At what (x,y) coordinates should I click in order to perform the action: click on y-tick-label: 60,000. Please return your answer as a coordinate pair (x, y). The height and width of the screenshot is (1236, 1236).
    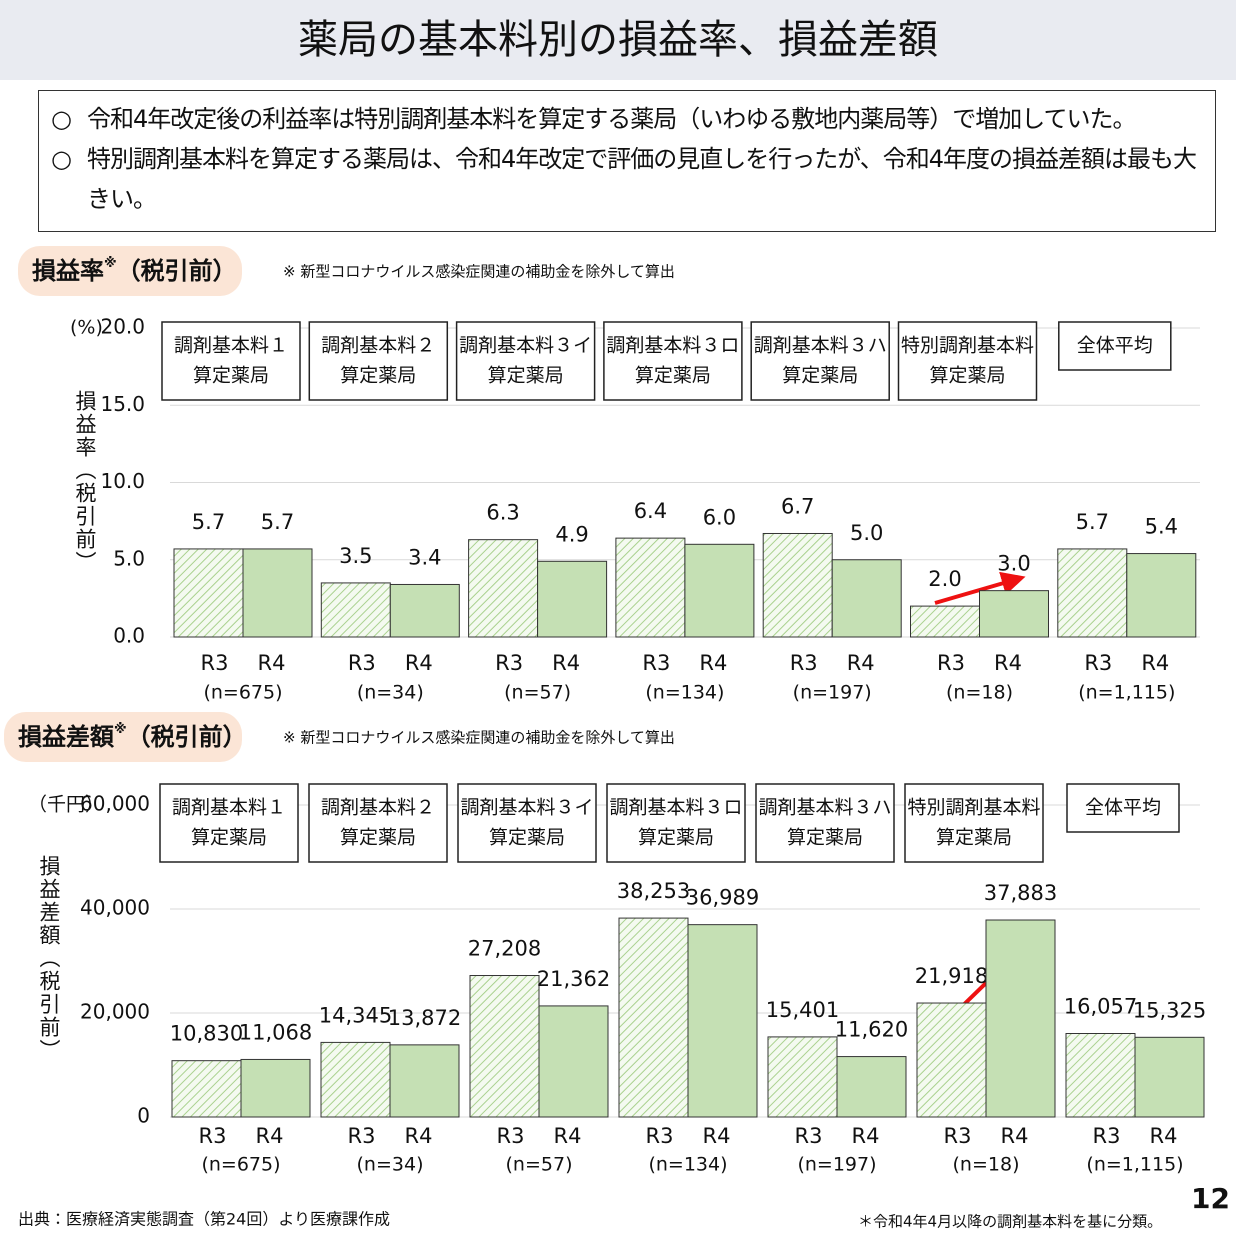
    Looking at the image, I should click on (115, 804).